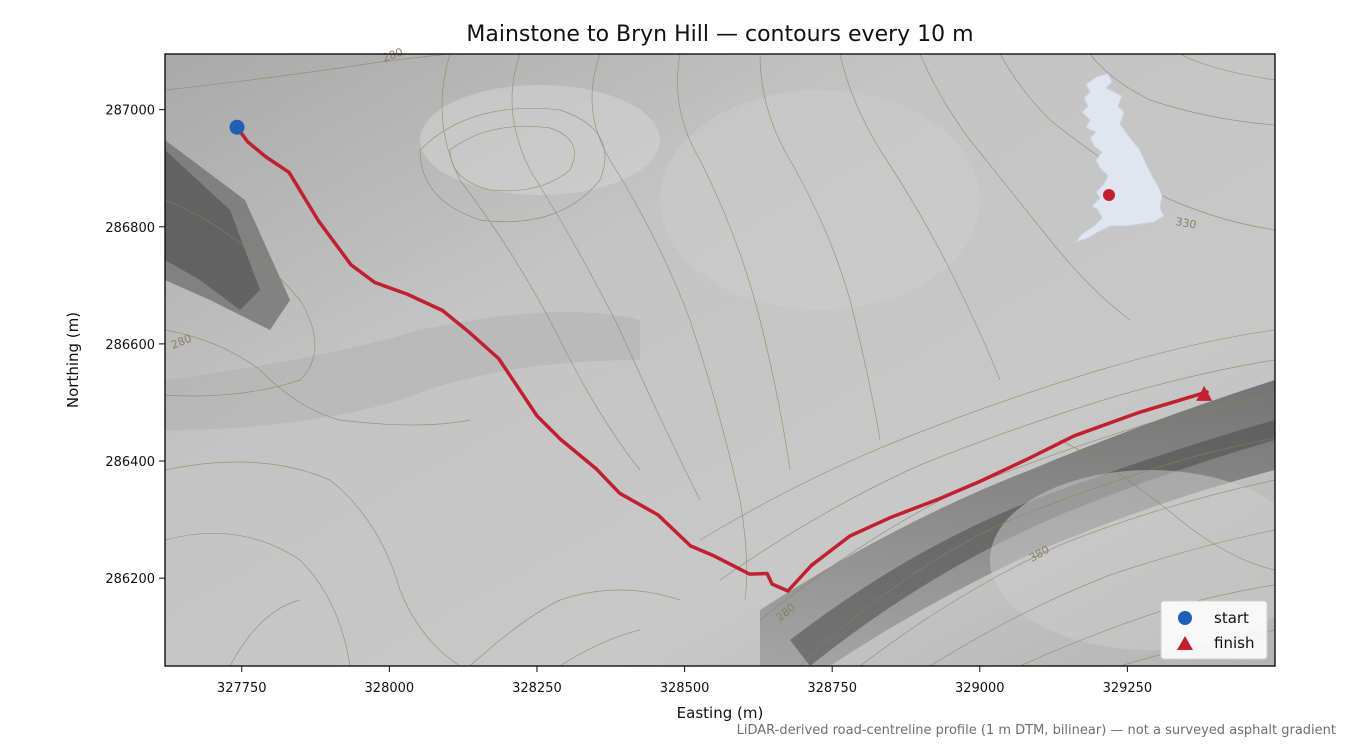 The height and width of the screenshot is (745, 1350). What do you see at coordinates (980, 688) in the screenshot?
I see `x-tick-label: 329000` at bounding box center [980, 688].